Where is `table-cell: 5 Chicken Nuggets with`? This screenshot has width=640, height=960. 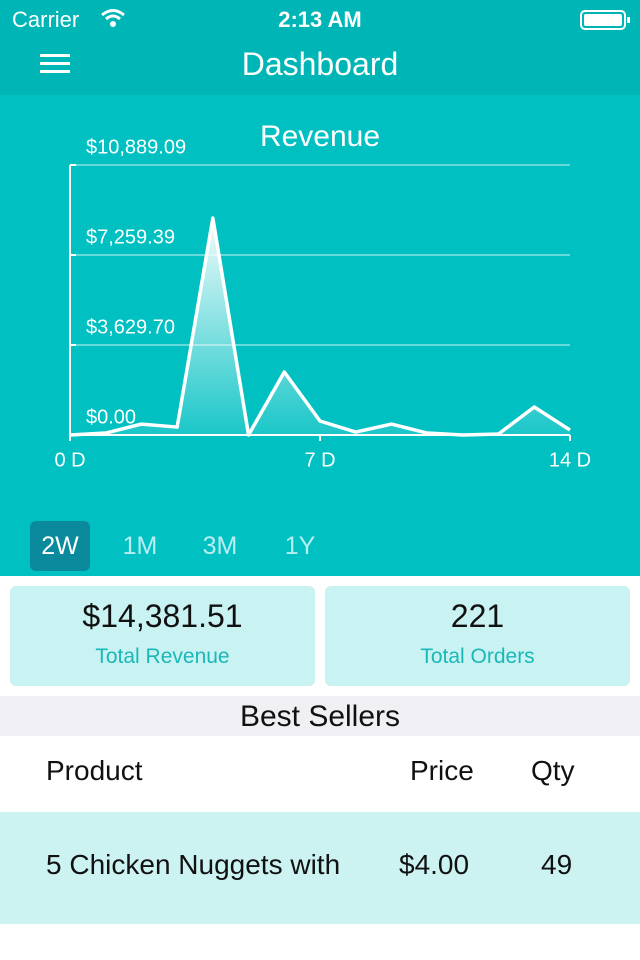 table-cell: 5 Chicken Nuggets with is located at coordinates (193, 864).